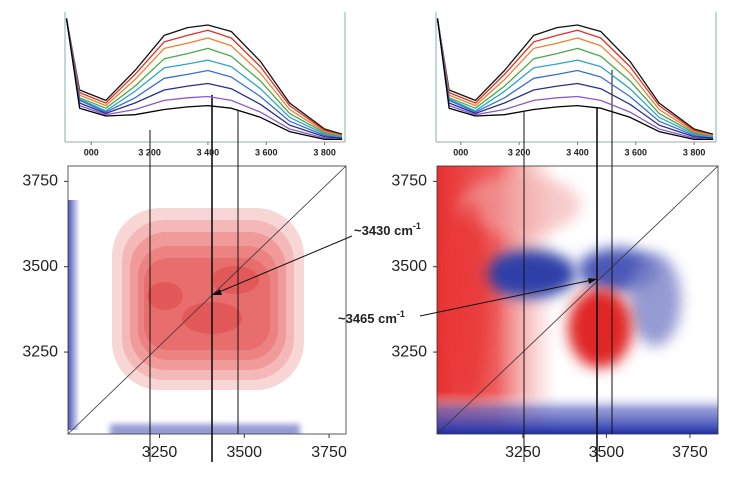 The height and width of the screenshot is (479, 734). I want to click on annotation: ~3465 cm-1, so click(371, 317).